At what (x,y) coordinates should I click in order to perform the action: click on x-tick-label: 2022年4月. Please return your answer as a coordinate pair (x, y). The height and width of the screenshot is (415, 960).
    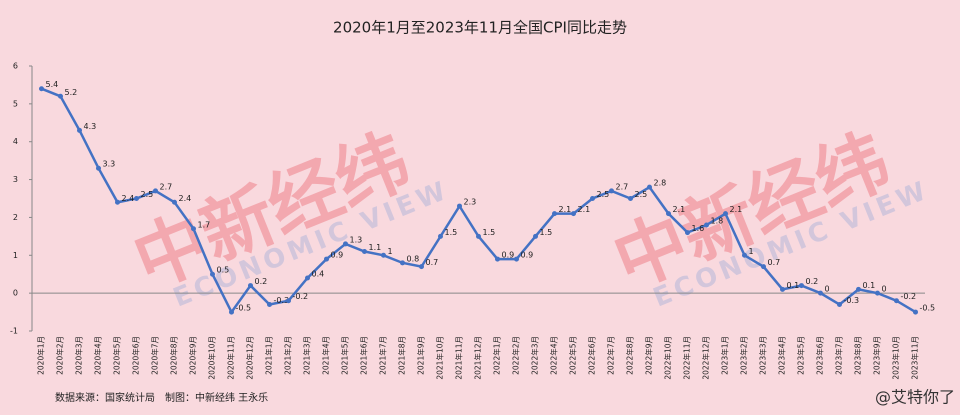
    Looking at the image, I should click on (554, 355).